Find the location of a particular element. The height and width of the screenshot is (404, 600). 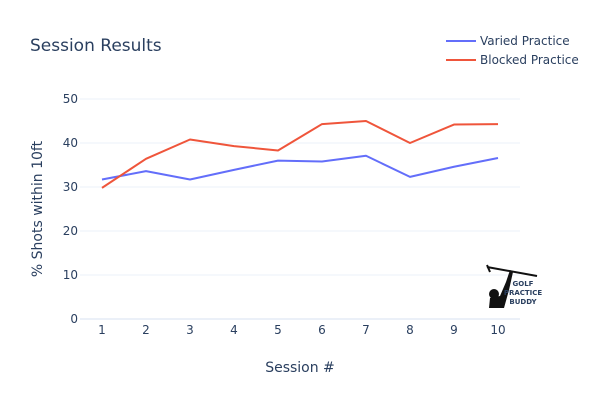

legend-label: Varied Practice is located at coordinates (525, 41).